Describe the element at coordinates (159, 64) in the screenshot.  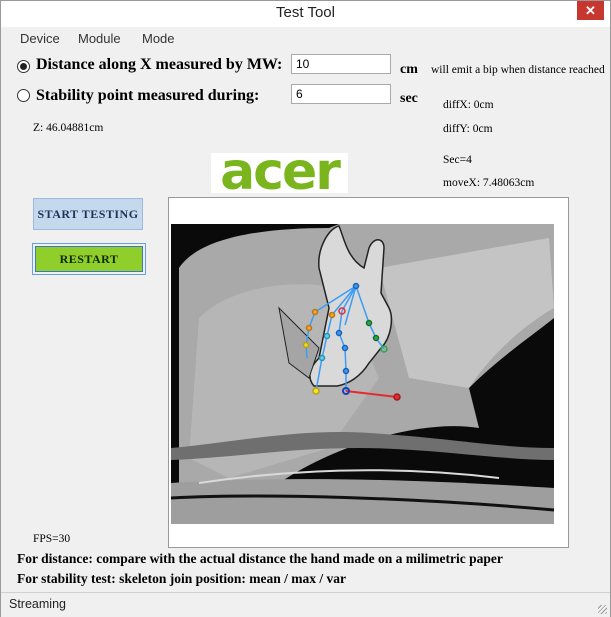
I see `distance-label: Distance along X measured by MW:` at that location.